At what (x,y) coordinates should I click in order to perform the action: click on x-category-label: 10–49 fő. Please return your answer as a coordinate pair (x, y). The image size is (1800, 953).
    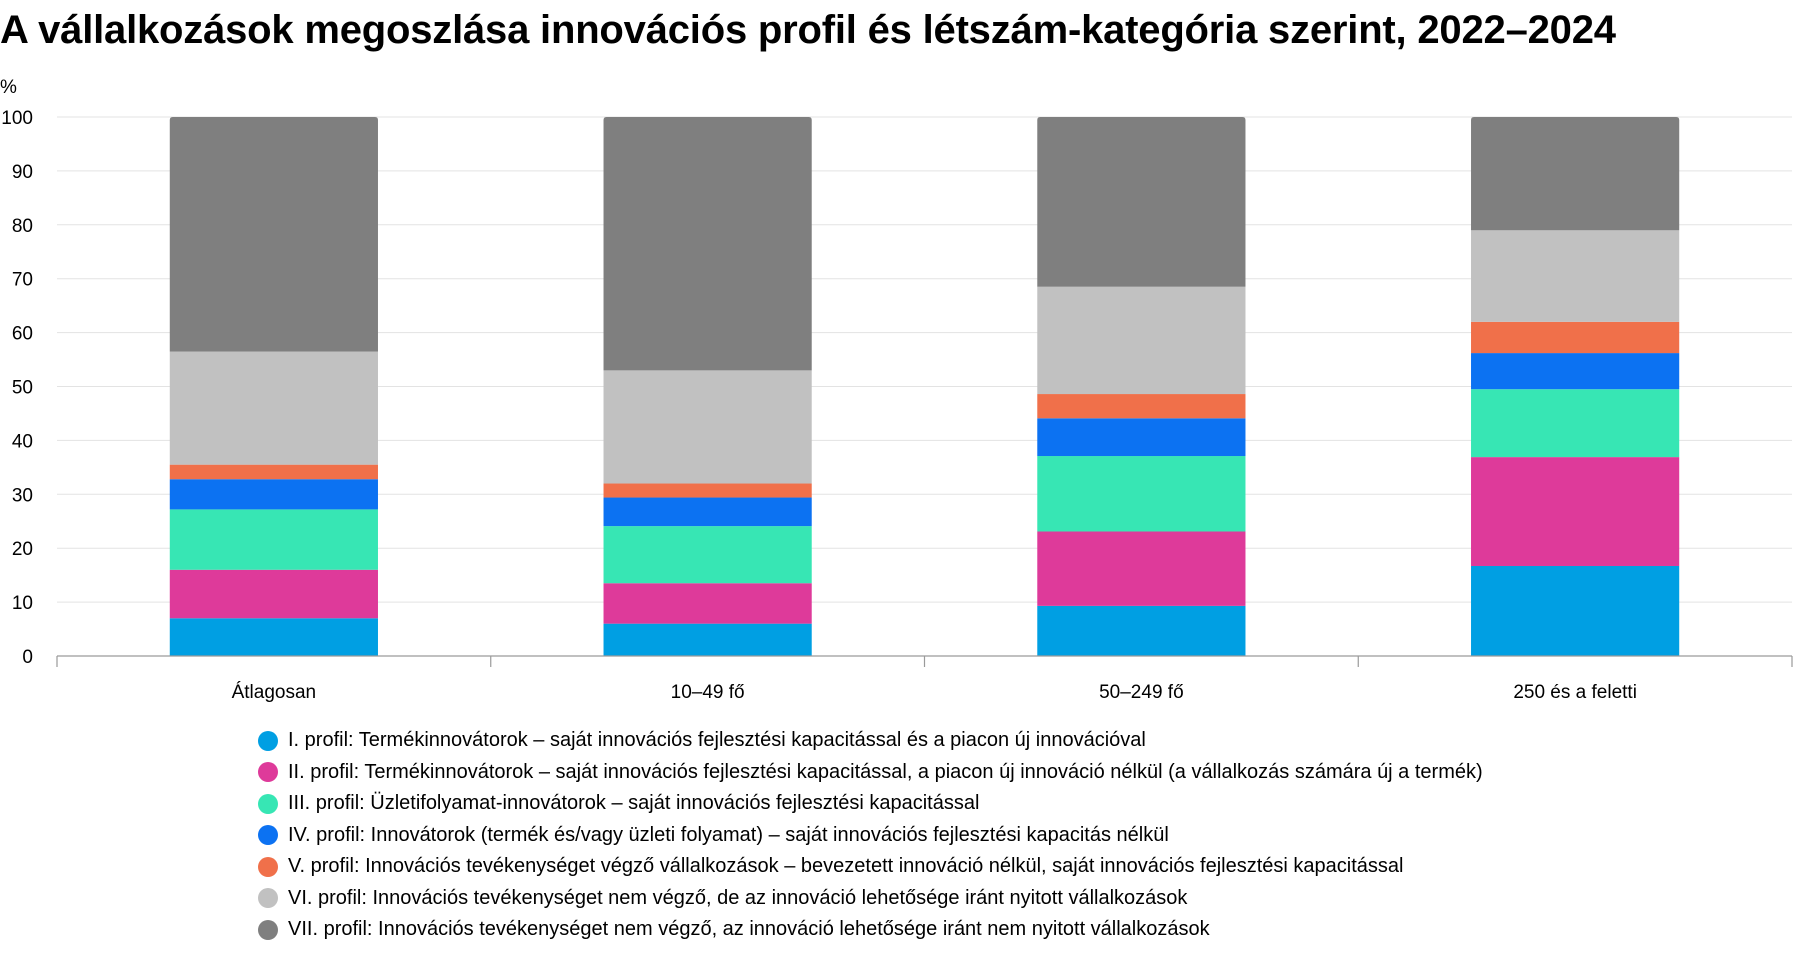
    Looking at the image, I should click on (708, 692).